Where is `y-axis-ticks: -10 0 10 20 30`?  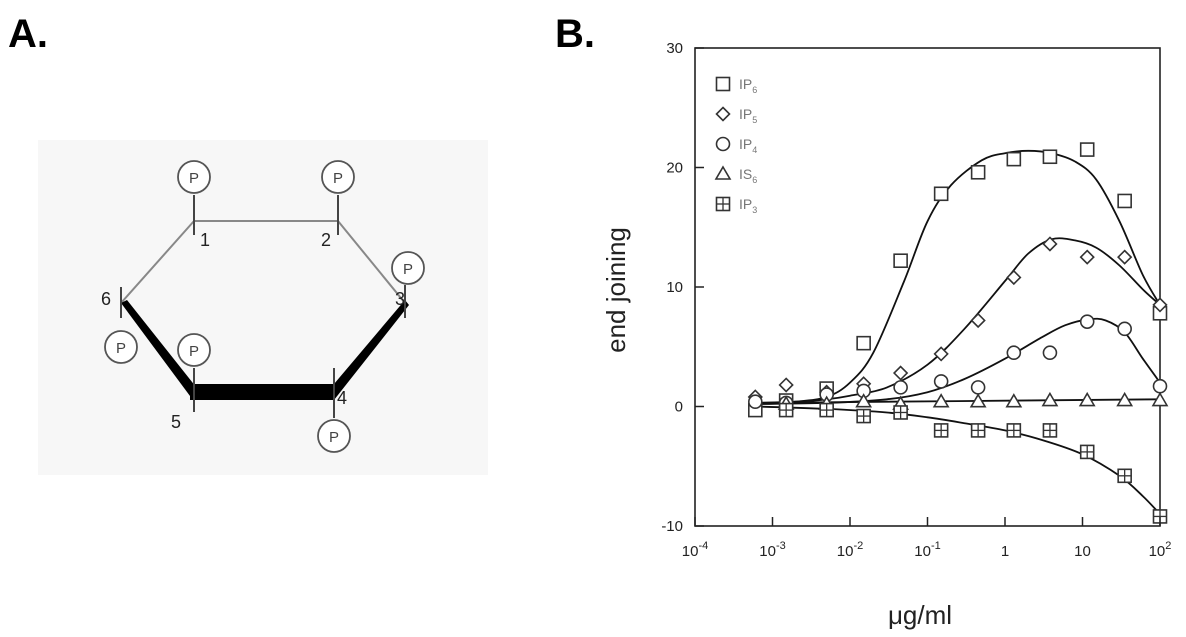
y-axis-ticks: -10 0 10 20 30 is located at coordinates (682, 287).